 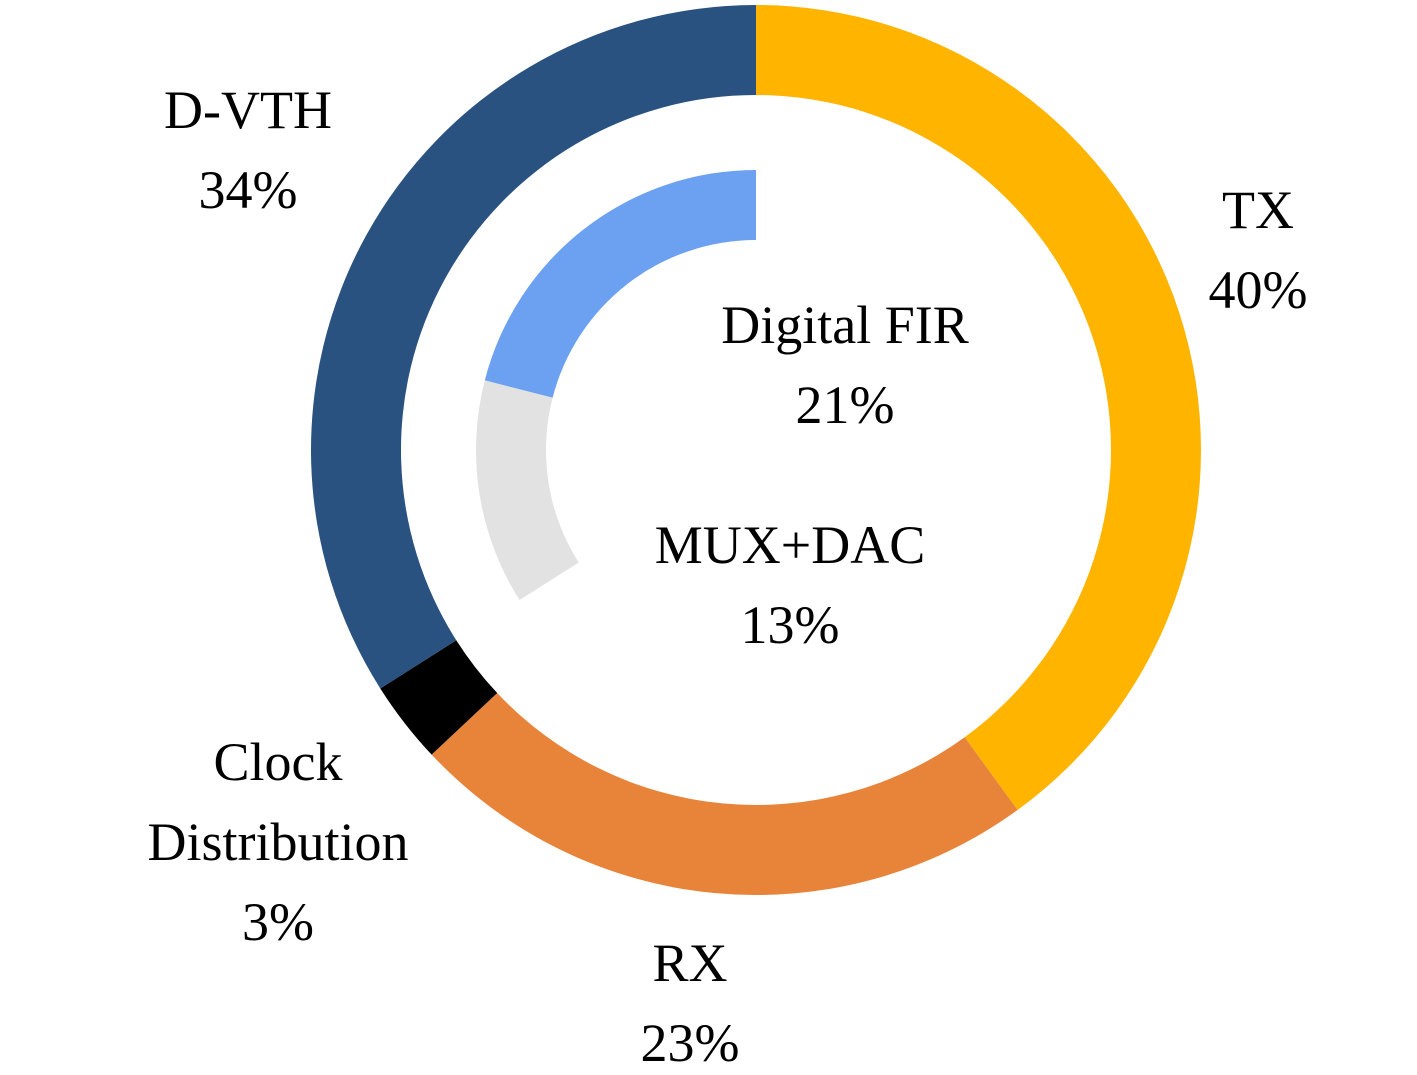 What do you see at coordinates (248, 150) in the screenshot?
I see `segment-label: D-VTH 34%` at bounding box center [248, 150].